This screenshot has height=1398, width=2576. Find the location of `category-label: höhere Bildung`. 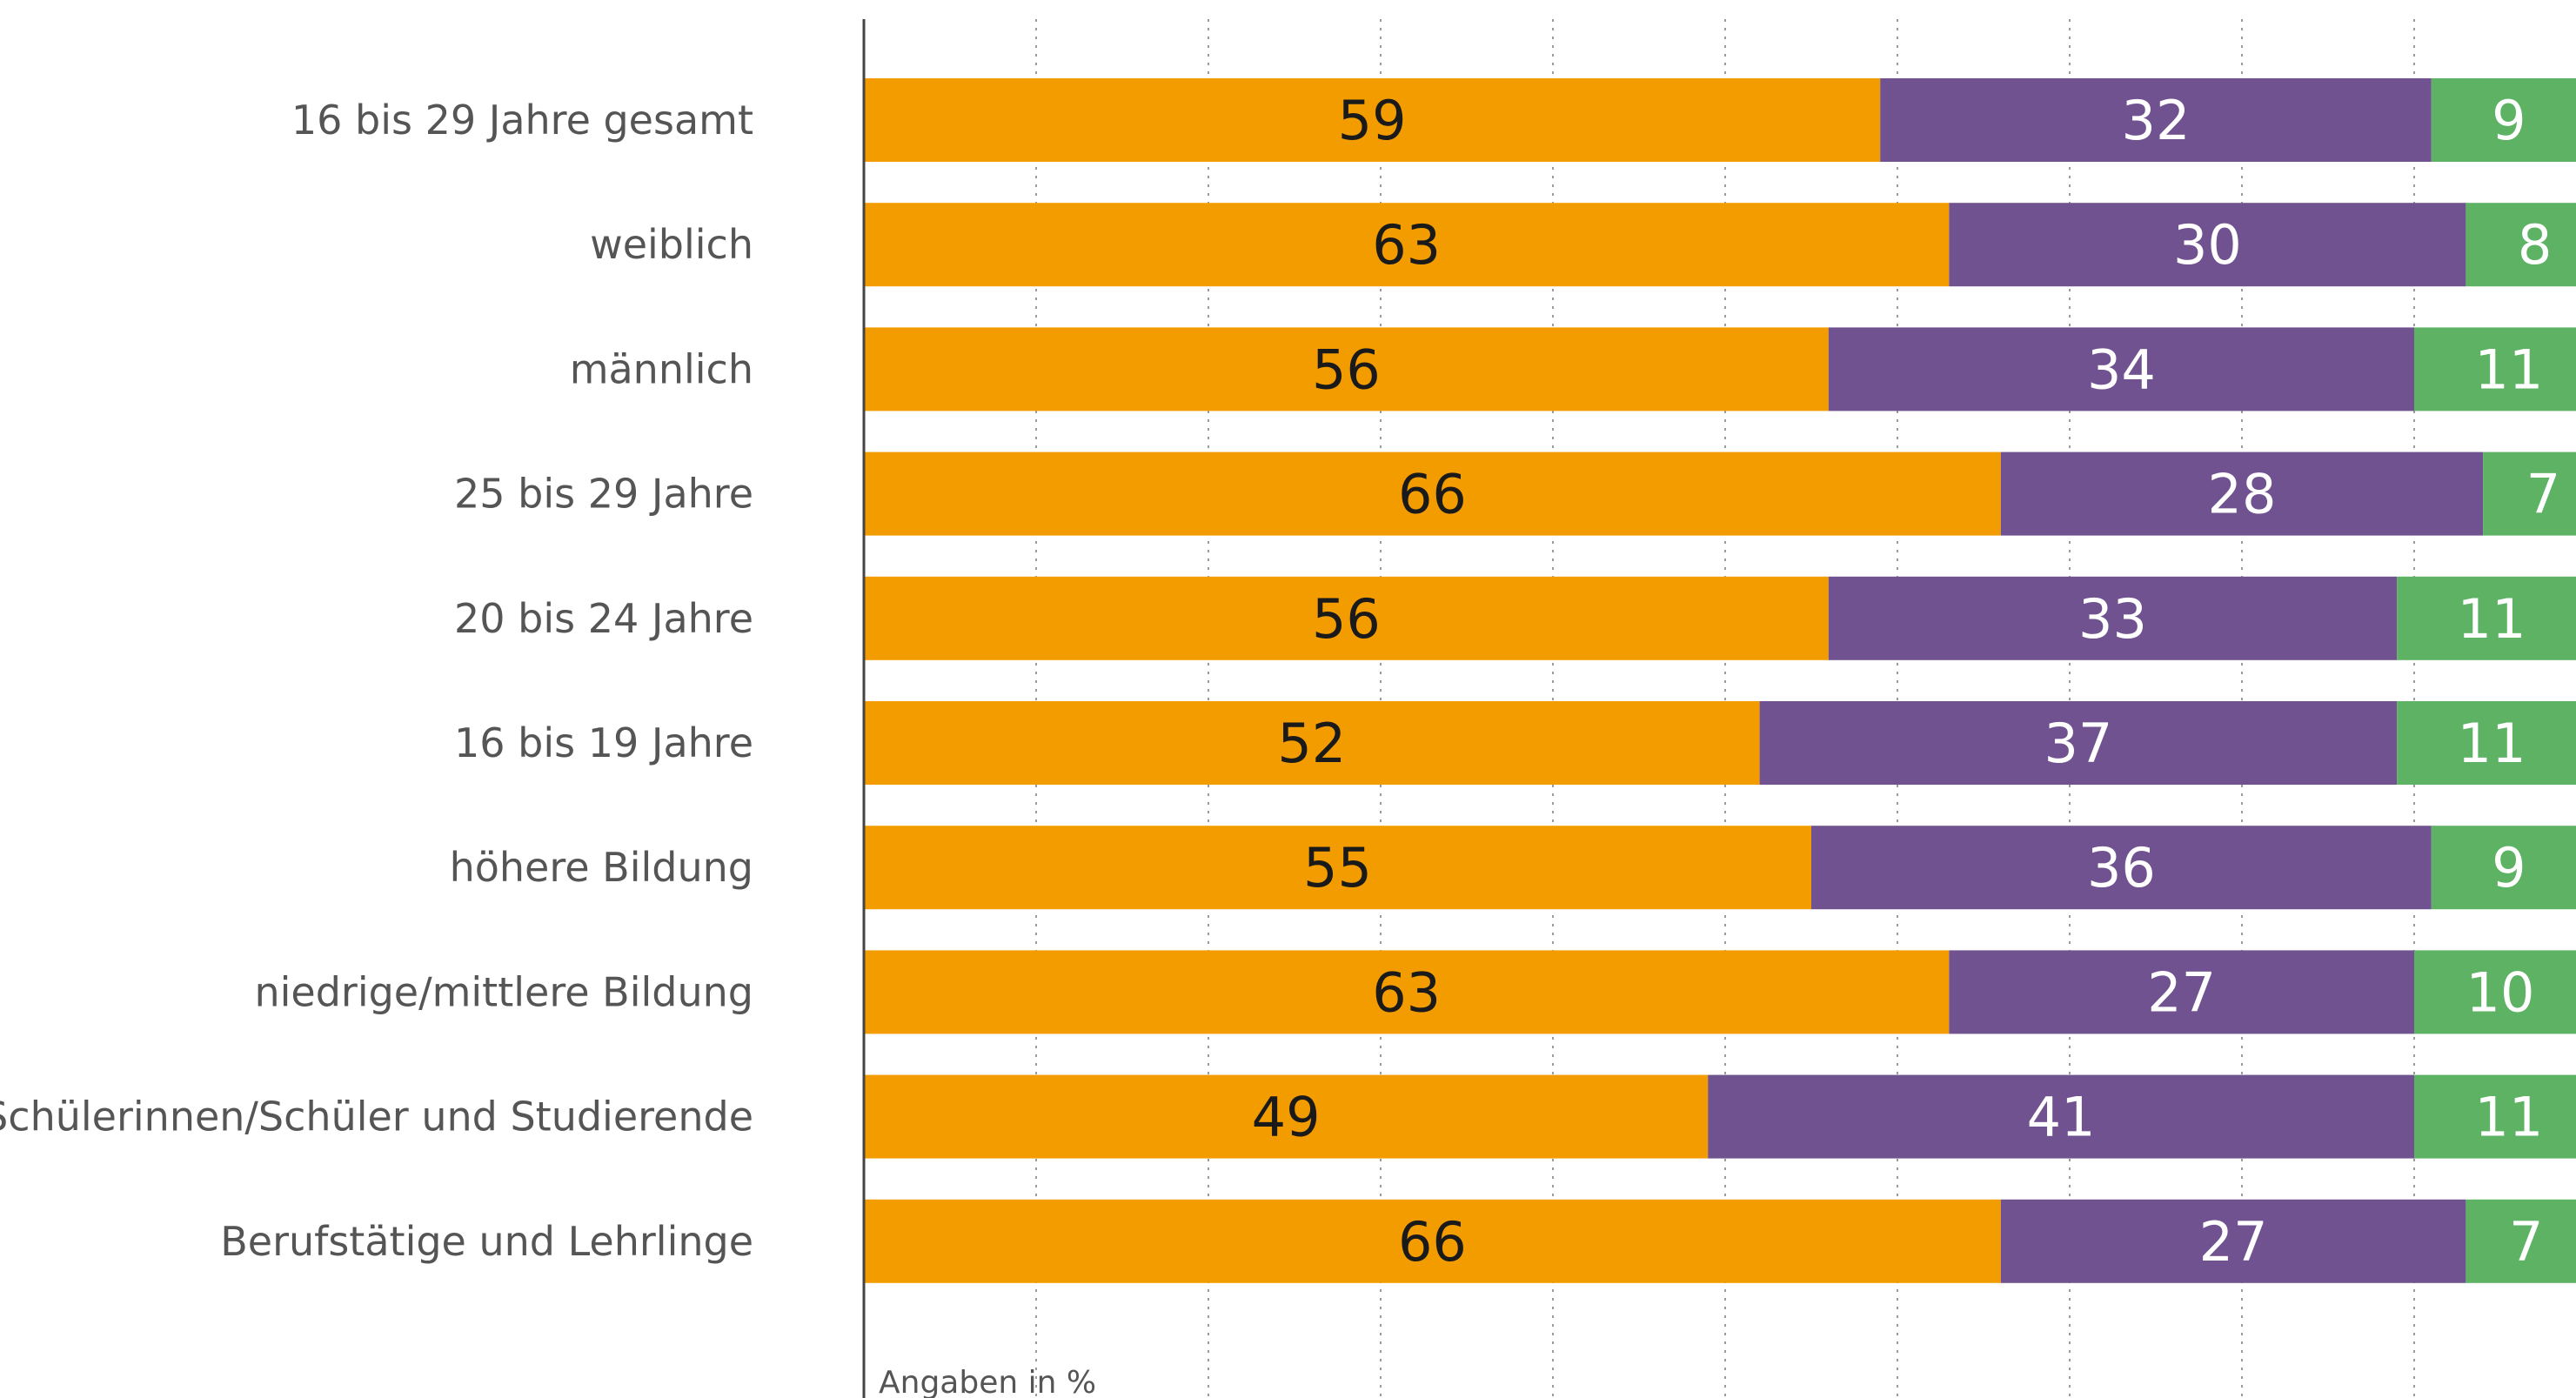

category-label: höhere Bildung is located at coordinates (601, 867).